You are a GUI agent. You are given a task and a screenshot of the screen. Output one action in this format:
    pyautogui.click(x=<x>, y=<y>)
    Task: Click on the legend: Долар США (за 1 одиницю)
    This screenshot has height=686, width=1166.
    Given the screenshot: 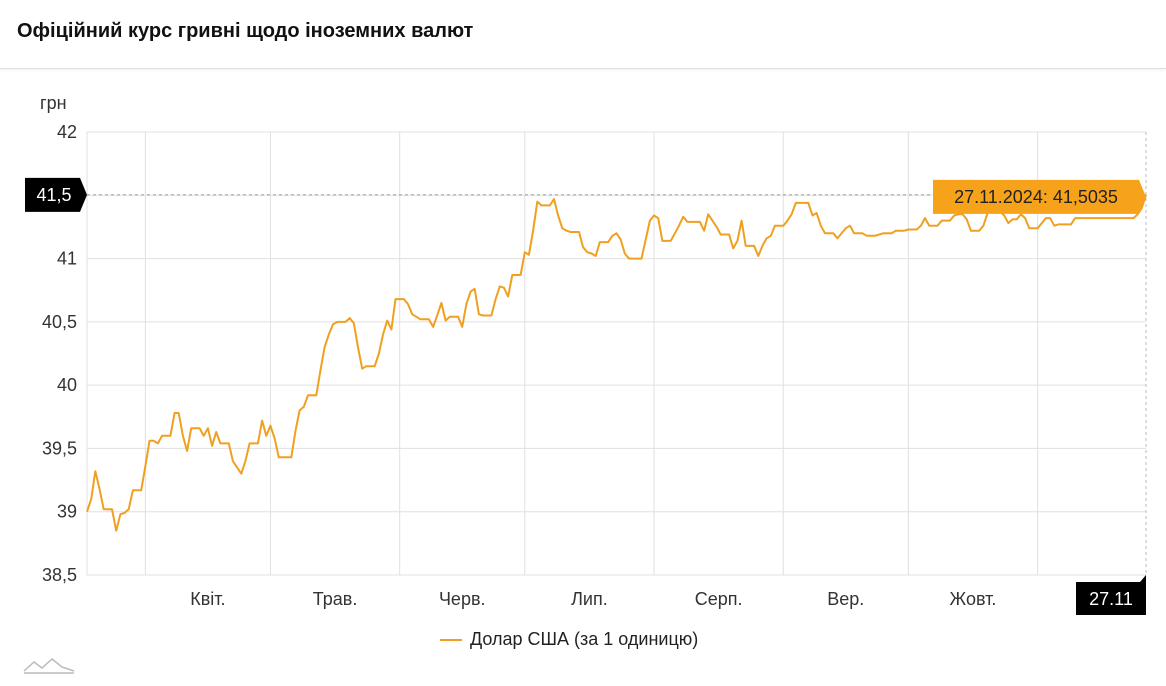 What is the action you would take?
    pyautogui.click(x=569, y=639)
    